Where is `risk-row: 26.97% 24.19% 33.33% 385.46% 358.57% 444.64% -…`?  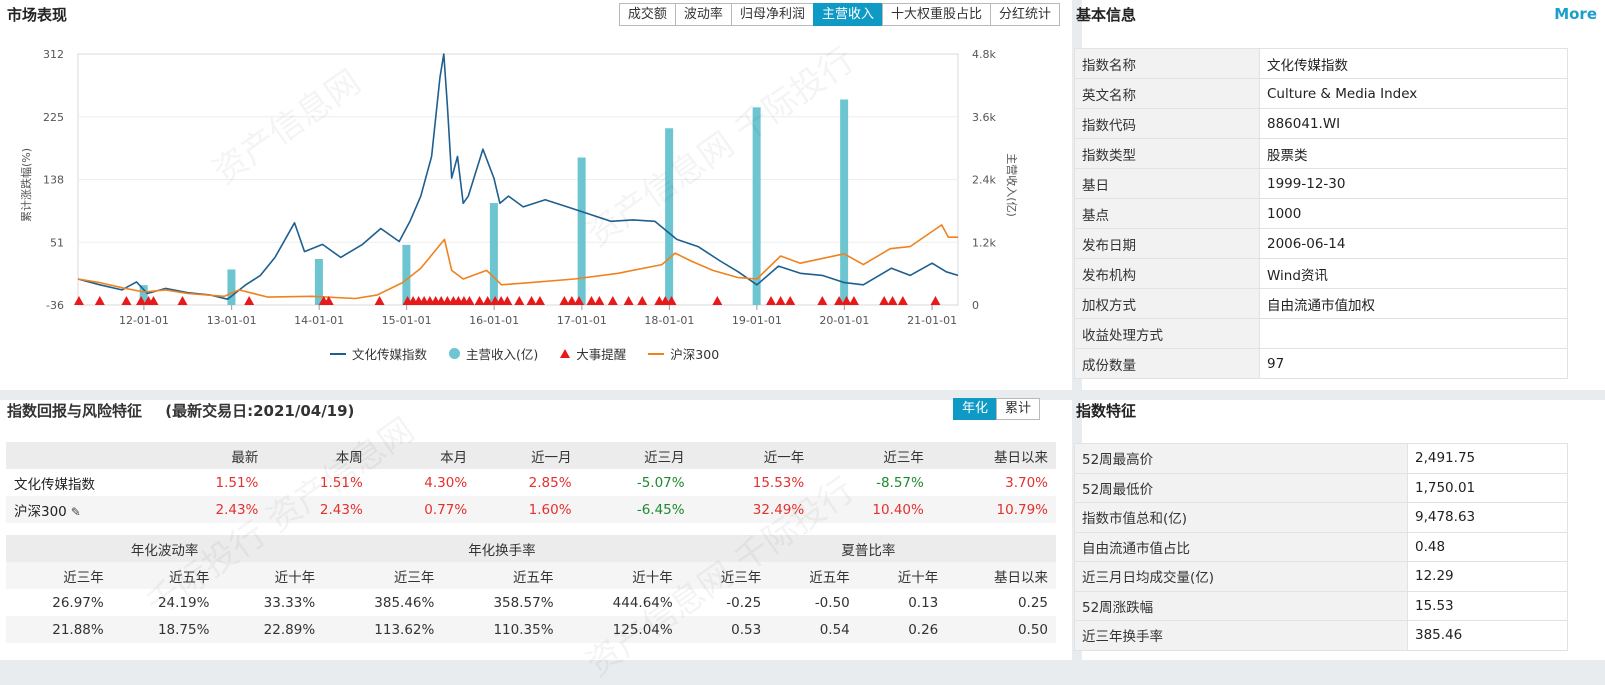
risk-row: 26.97% 24.19% 33.33% 385.46% 358.57% 444.64% -… is located at coordinates (531, 602).